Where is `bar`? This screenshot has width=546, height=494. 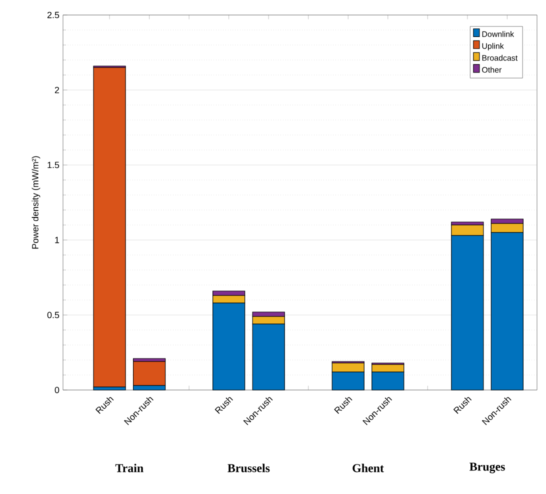
bar is located at coordinates (109, 227).